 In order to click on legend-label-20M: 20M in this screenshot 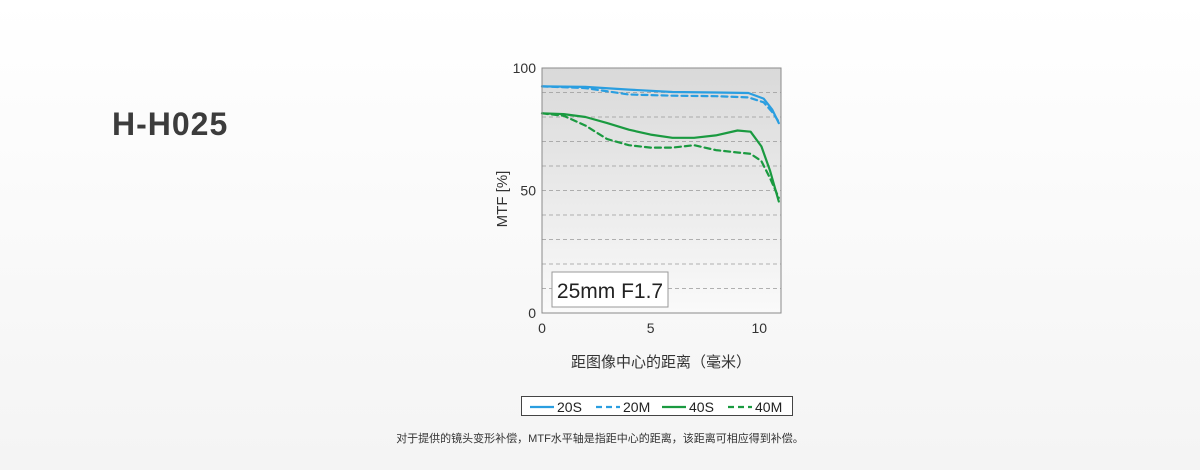, I will do `click(636, 407)`.